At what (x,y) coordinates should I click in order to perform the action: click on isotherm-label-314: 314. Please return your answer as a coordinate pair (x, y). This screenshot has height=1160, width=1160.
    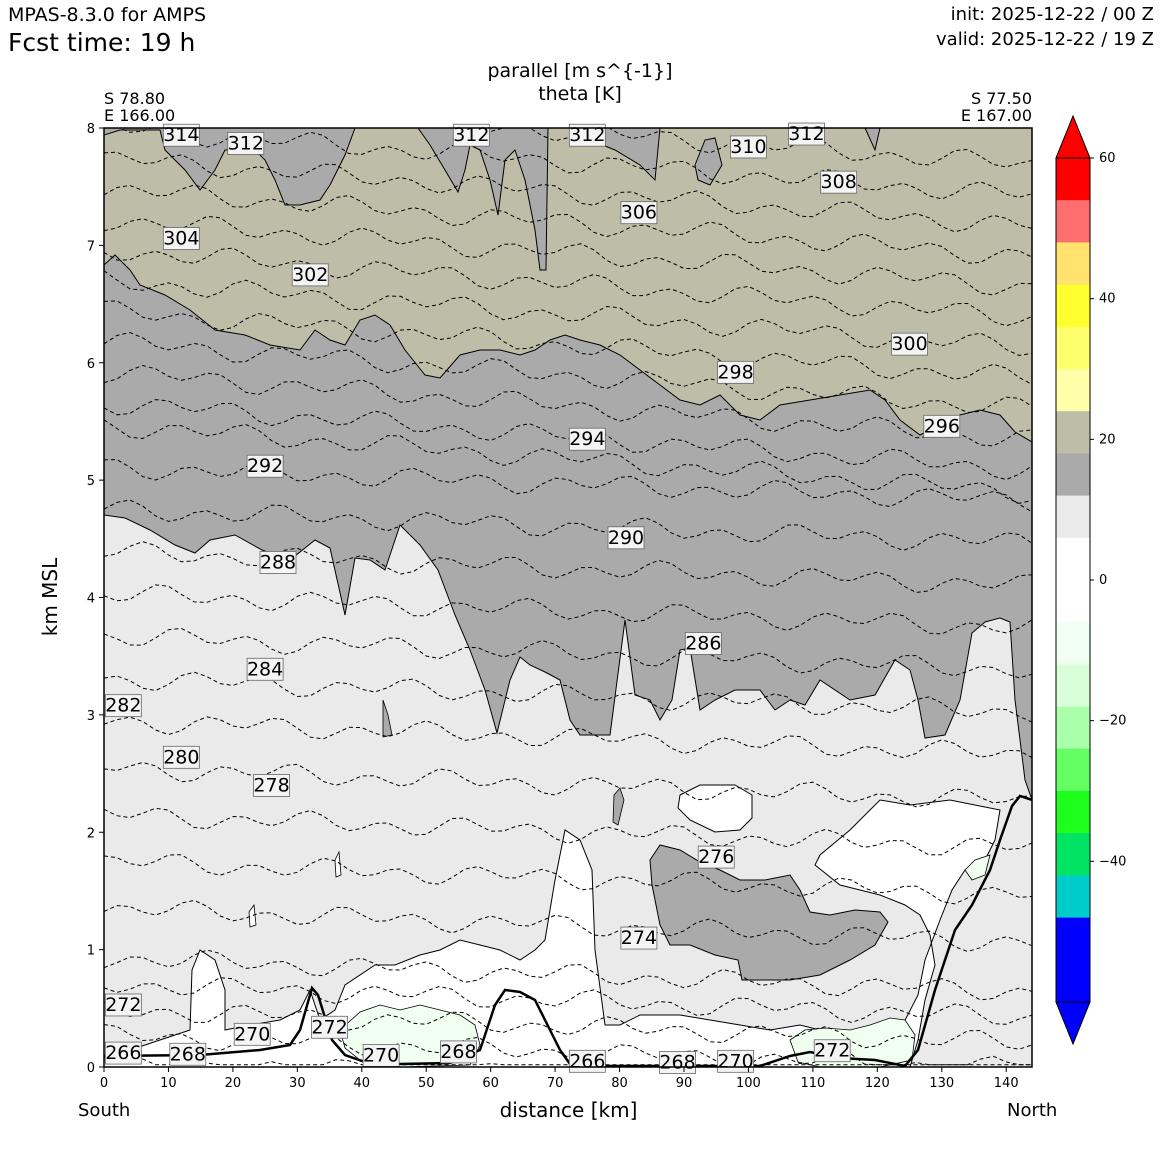
    Looking at the image, I should click on (181, 135).